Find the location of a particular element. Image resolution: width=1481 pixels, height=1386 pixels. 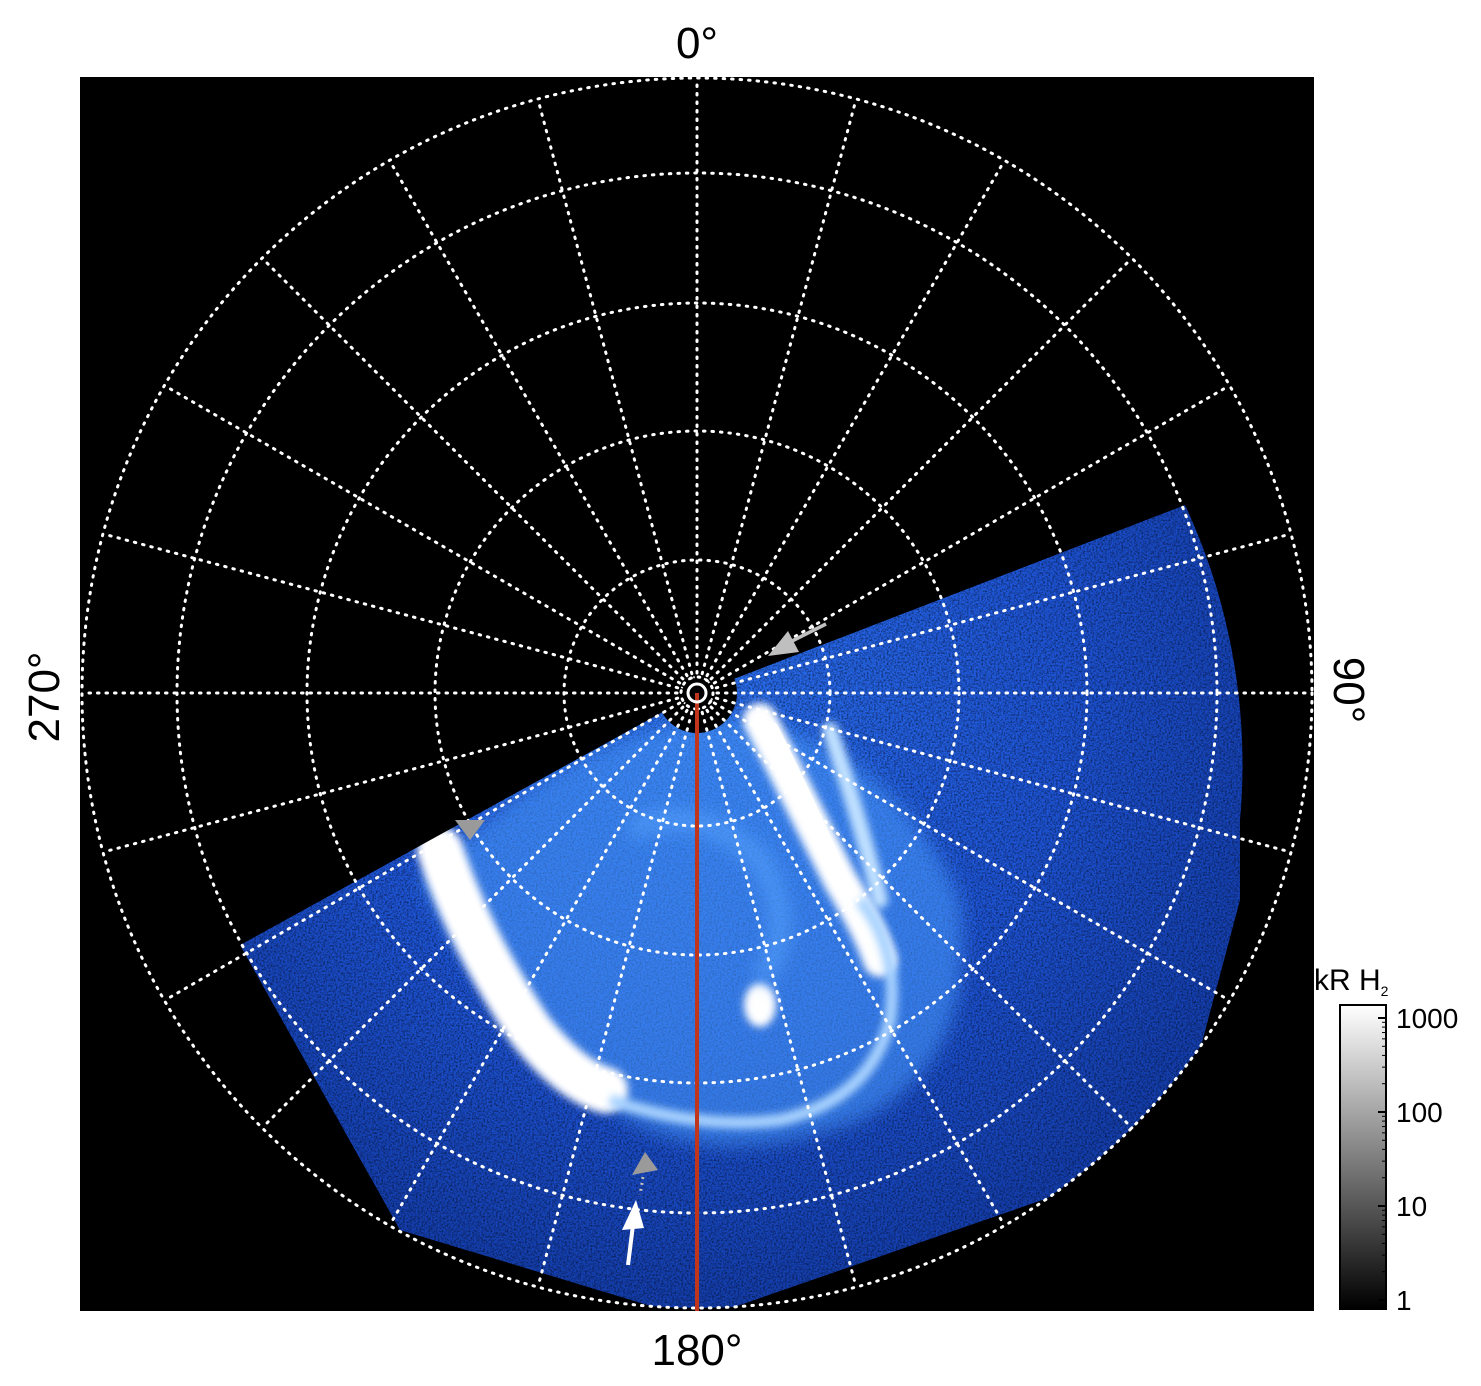

label-270-deg: 270° is located at coordinates (44, 696).